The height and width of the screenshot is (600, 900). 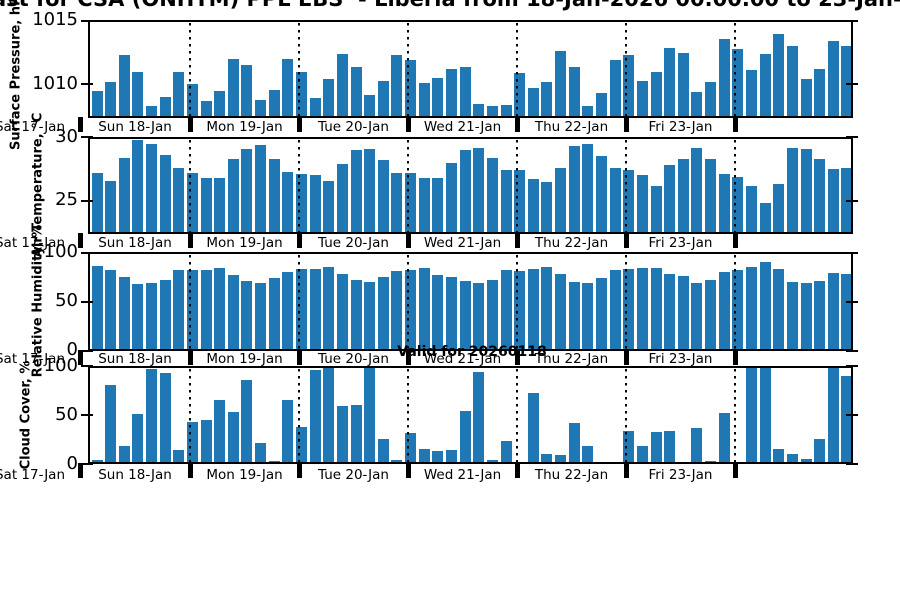 What do you see at coordinates (470, 68) in the screenshot?
I see `panel-frame` at bounding box center [470, 68].